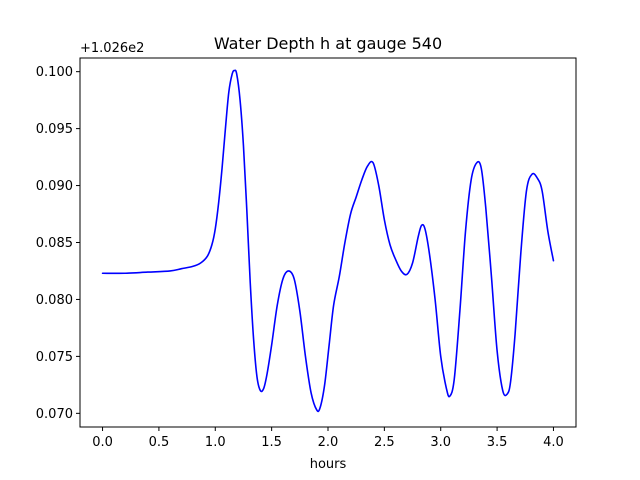  Describe the element at coordinates (54, 72) in the screenshot. I see `y-tick-label: 0.100` at that location.